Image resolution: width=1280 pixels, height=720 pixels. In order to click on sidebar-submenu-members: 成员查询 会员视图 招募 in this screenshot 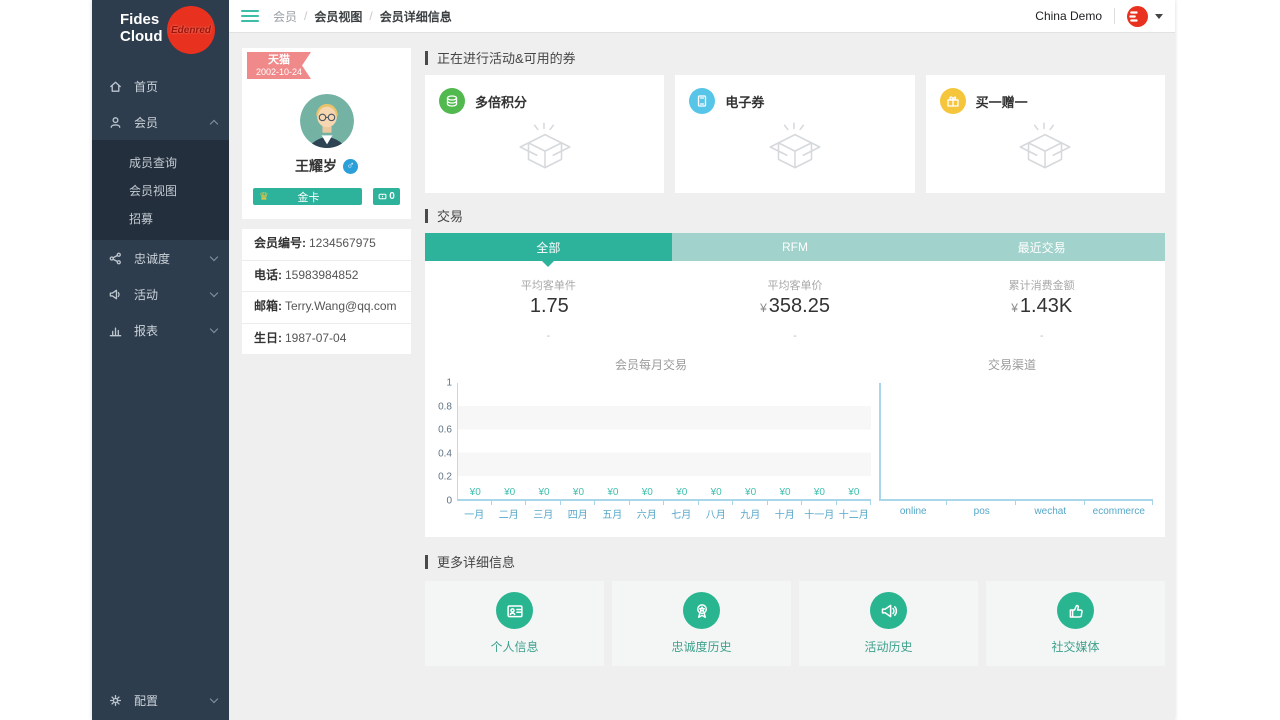, I will do `click(160, 190)`.